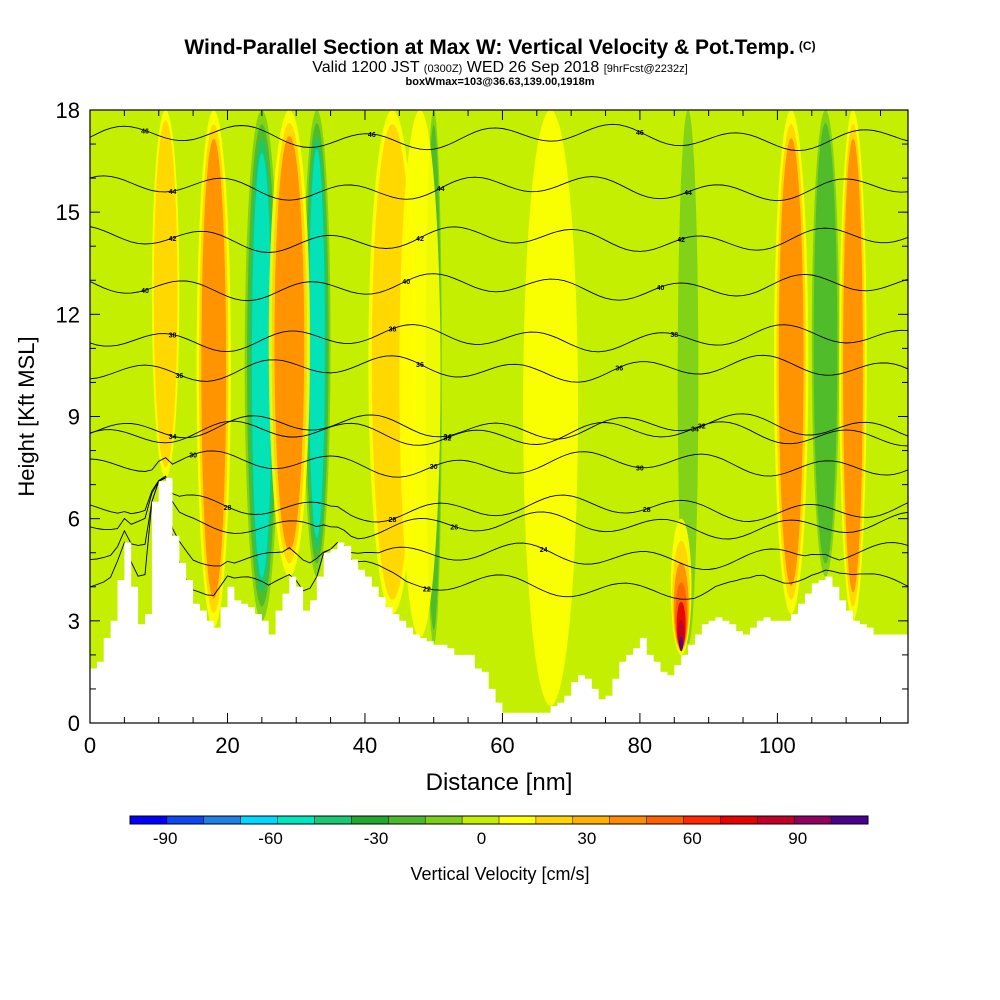 The height and width of the screenshot is (1000, 1000). What do you see at coordinates (376, 838) in the screenshot?
I see `colorbar-tick-label: -30` at bounding box center [376, 838].